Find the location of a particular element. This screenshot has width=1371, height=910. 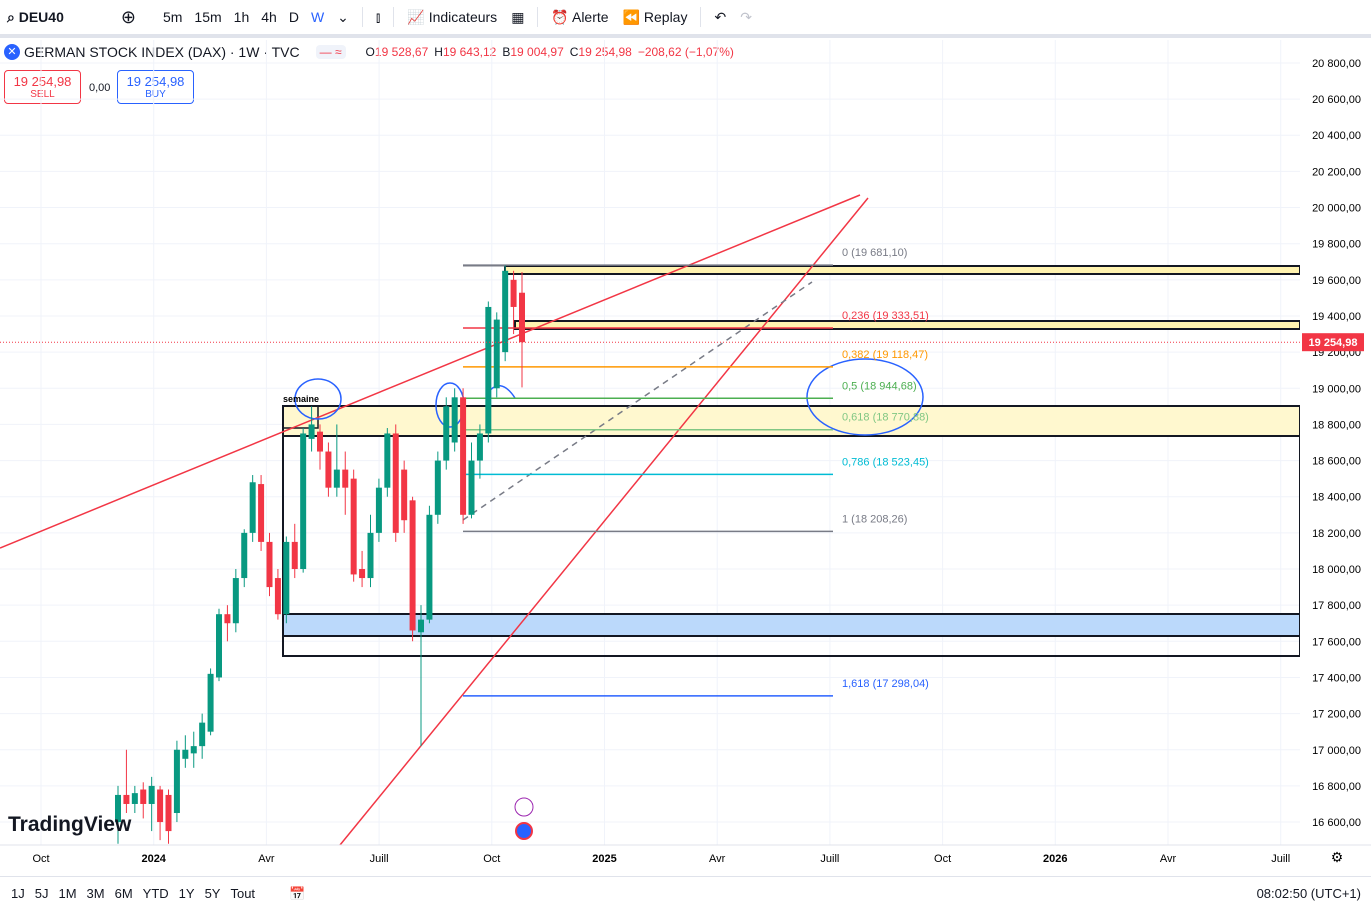

range: 1M is located at coordinates (67, 893).